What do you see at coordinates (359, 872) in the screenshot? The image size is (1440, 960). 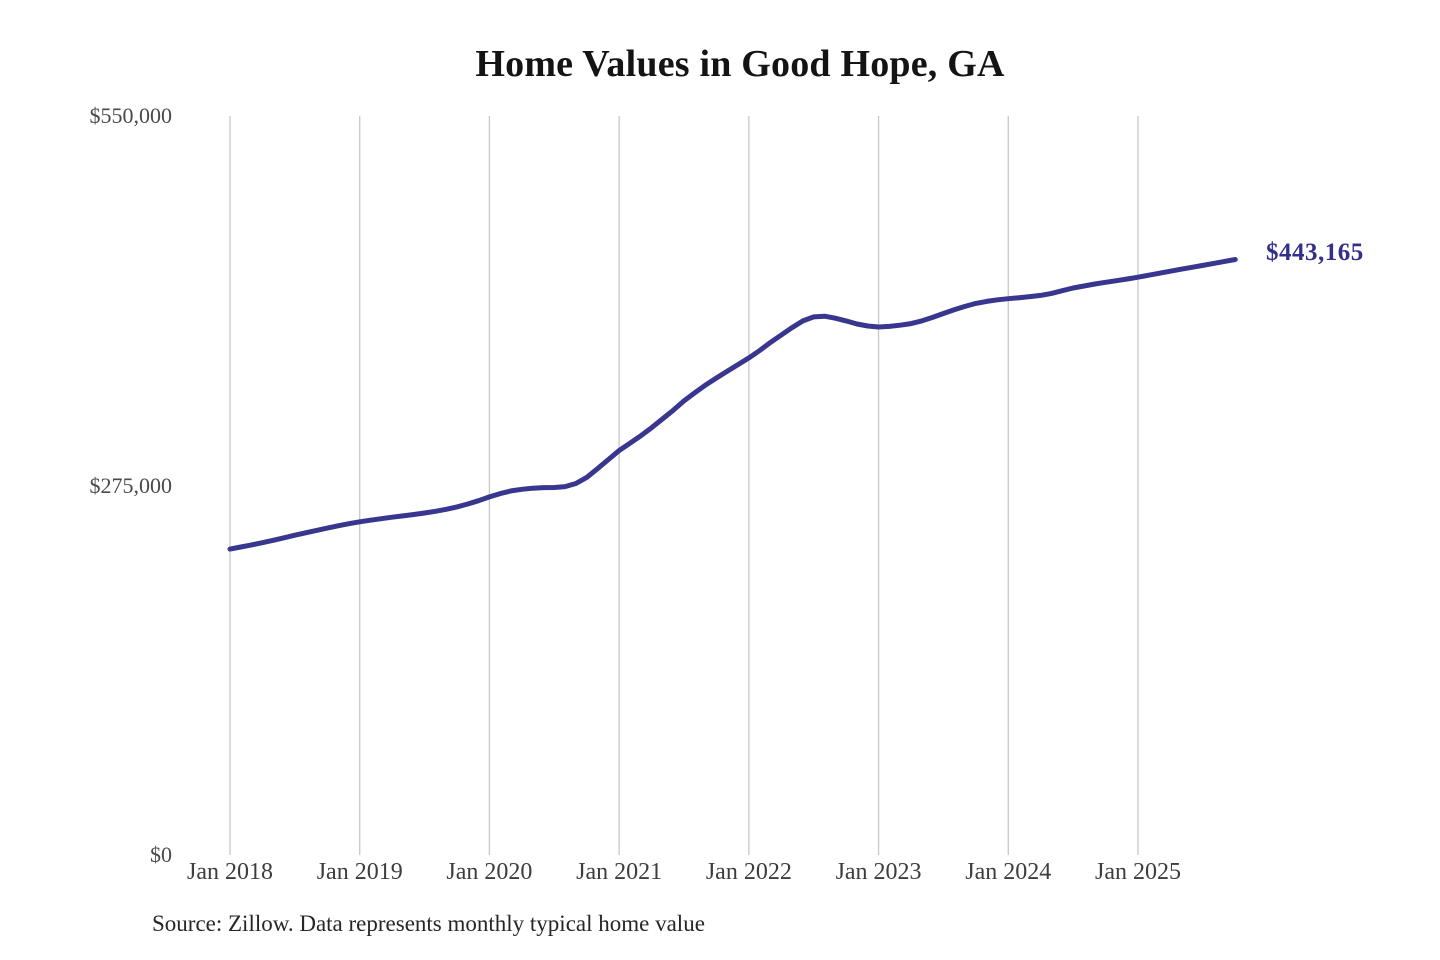 I see `x-axis-label: Jan 2019` at bounding box center [359, 872].